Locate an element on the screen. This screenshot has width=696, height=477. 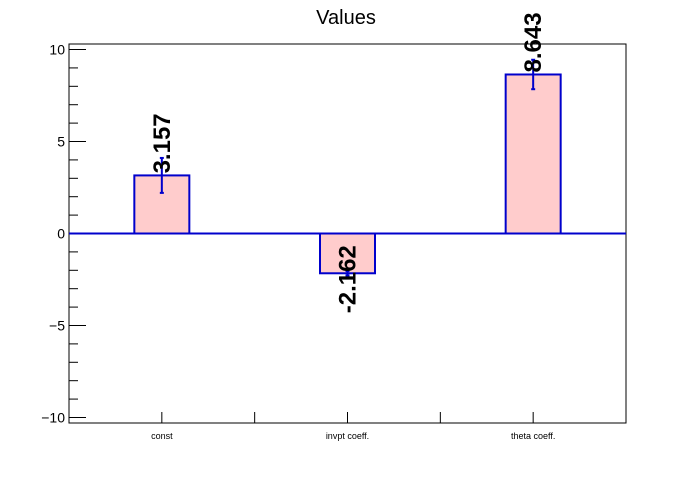
x-category-label: theta coeff. is located at coordinates (533, 436).